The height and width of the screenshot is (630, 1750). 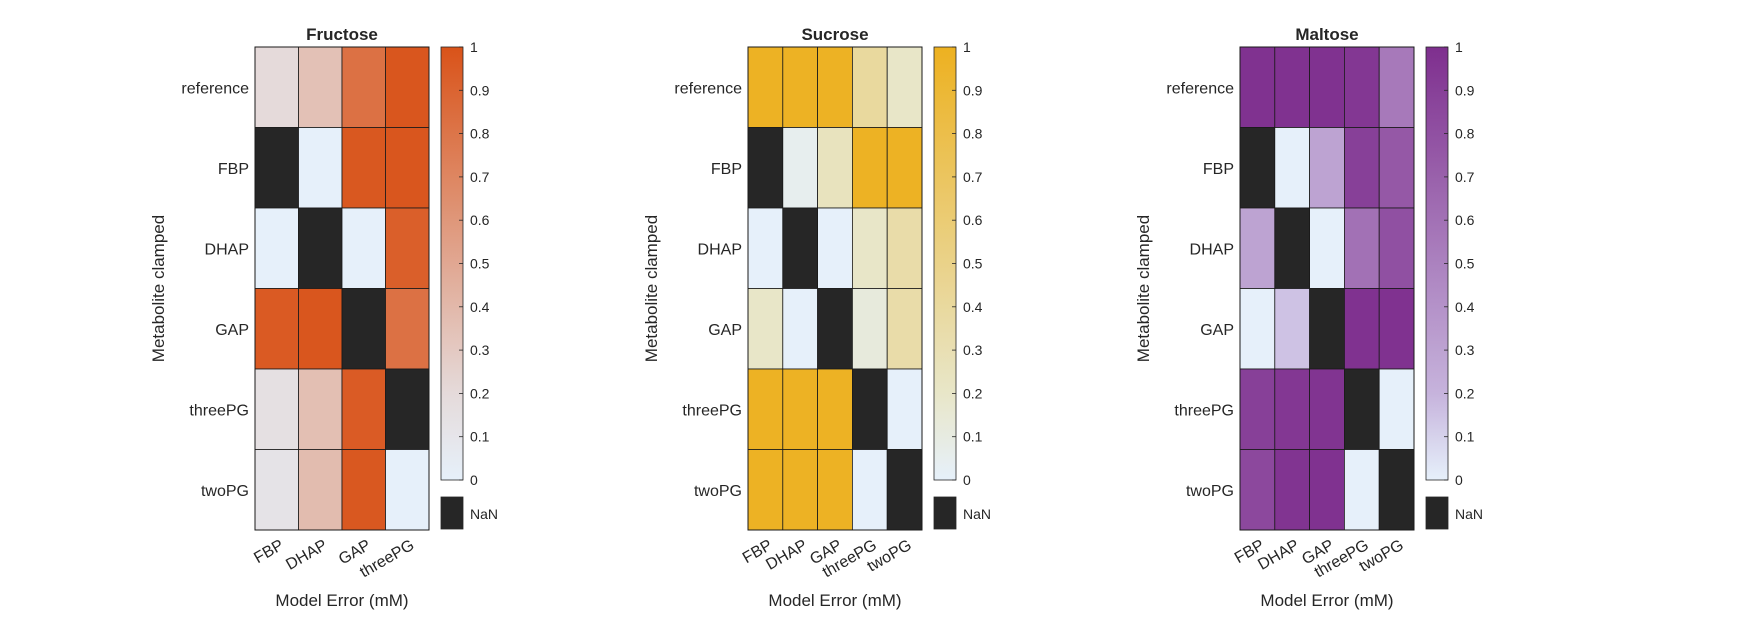 I want to click on row-label: reference, so click(x=215, y=88).